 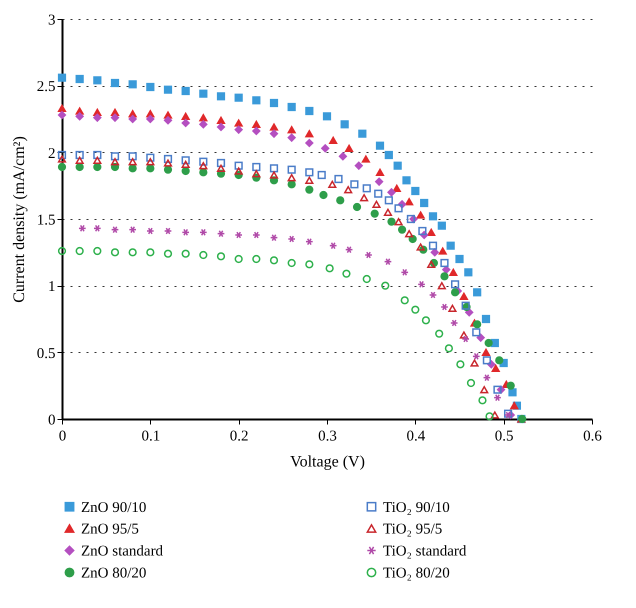 I want to click on legend-label: TiO₂ 80/20, so click(x=416, y=574).